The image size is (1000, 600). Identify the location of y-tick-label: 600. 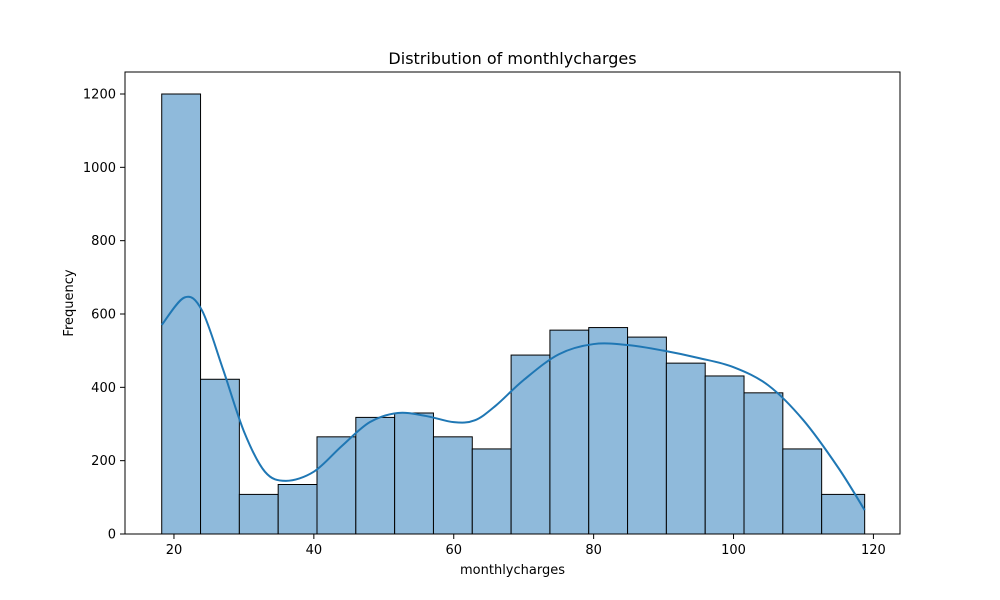
(103, 315).